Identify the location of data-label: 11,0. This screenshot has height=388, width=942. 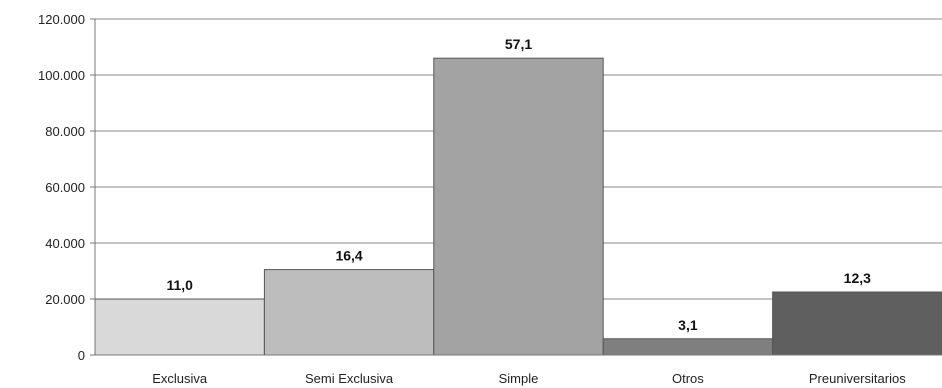
(179, 285).